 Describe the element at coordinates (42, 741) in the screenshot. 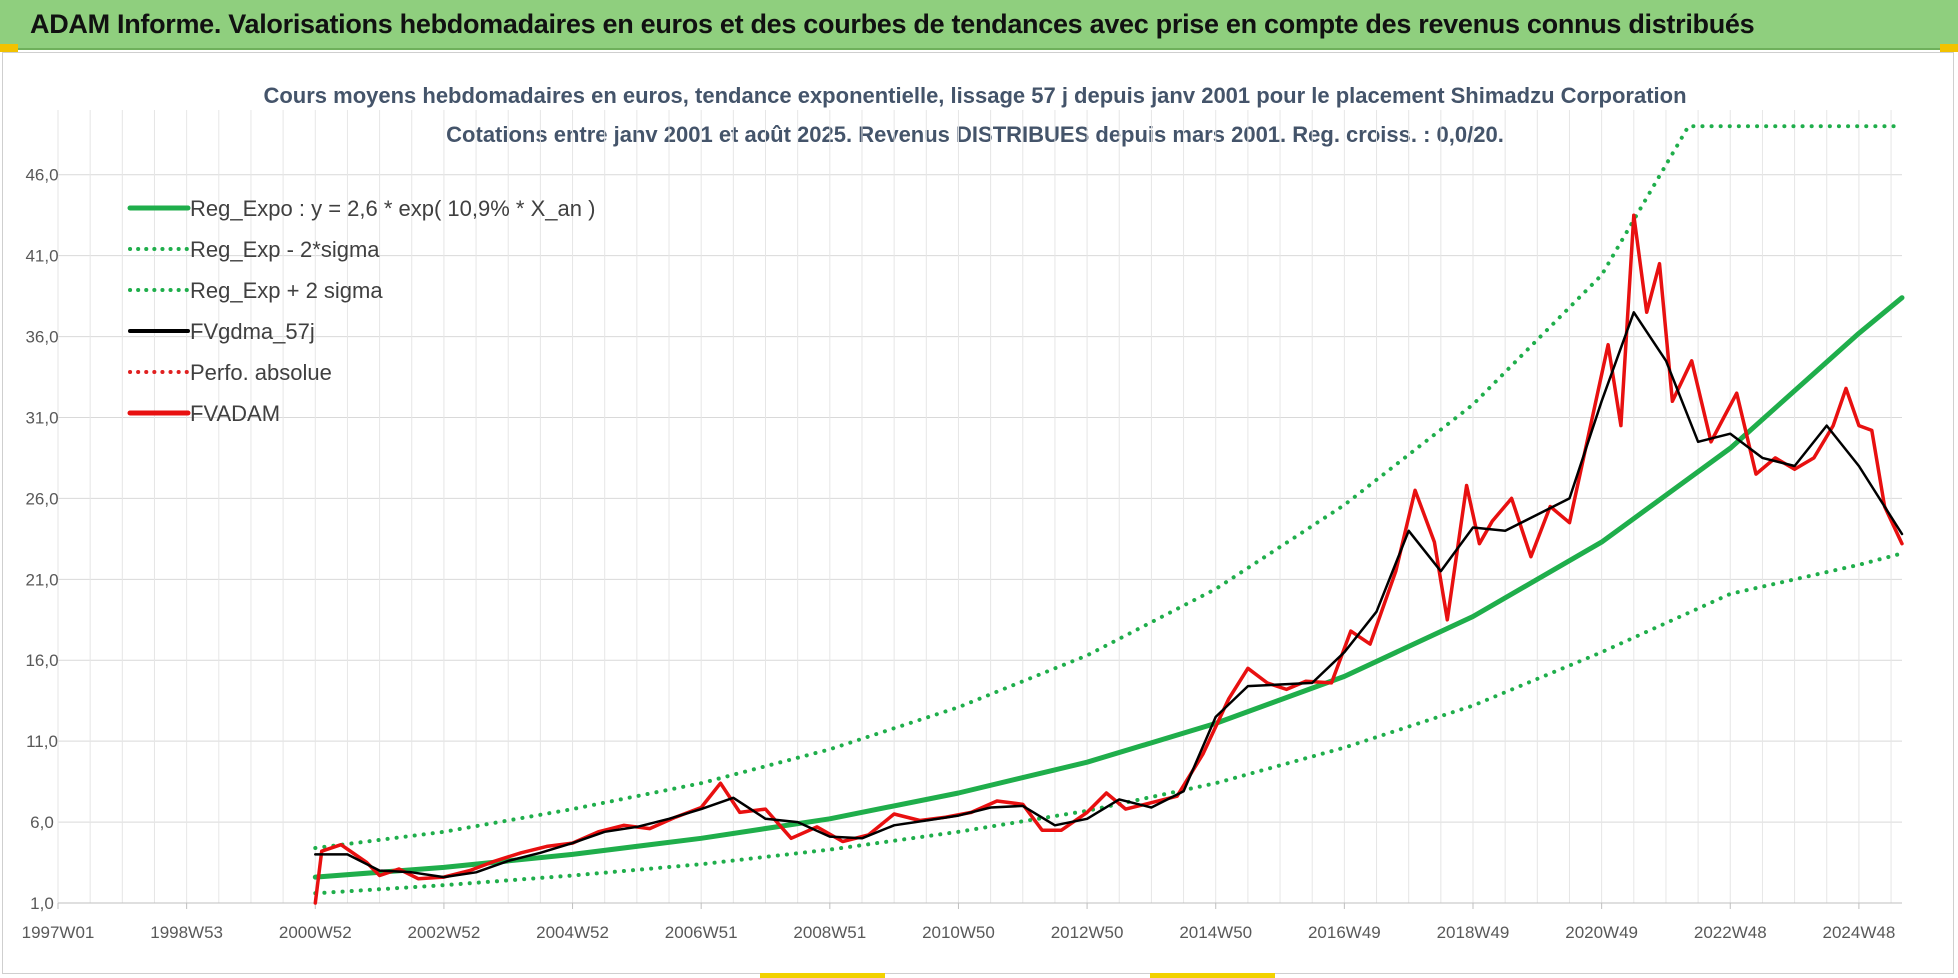

I see `y-tick-label: 11,0` at that location.